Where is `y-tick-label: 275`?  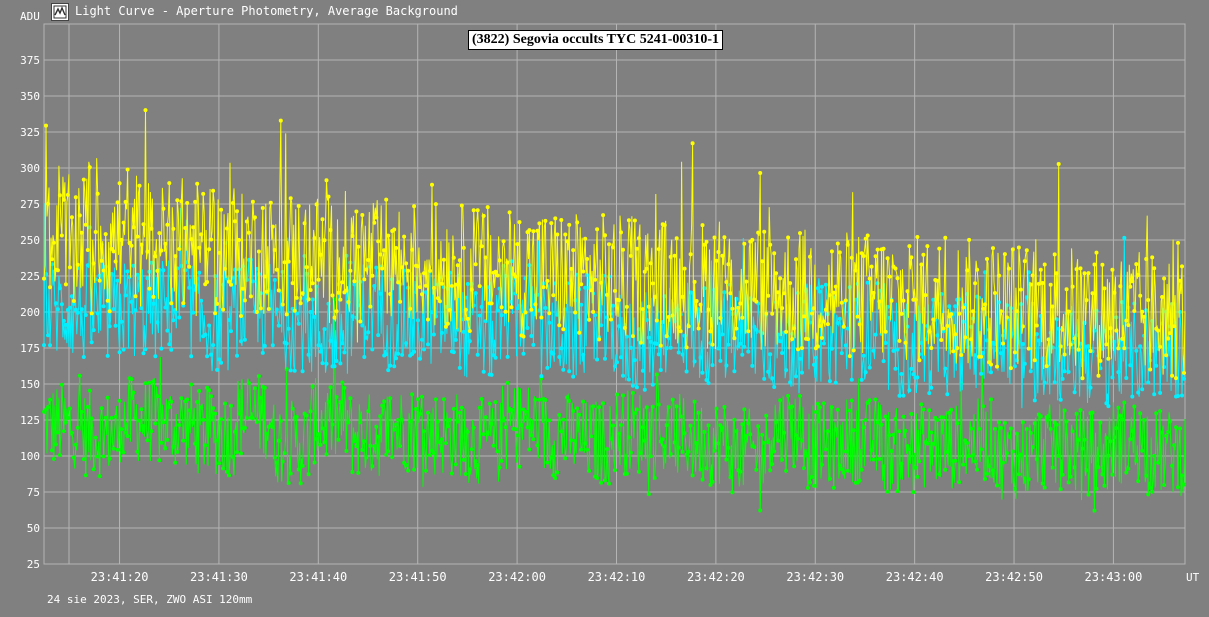
y-tick-label: 275 is located at coordinates (30, 204).